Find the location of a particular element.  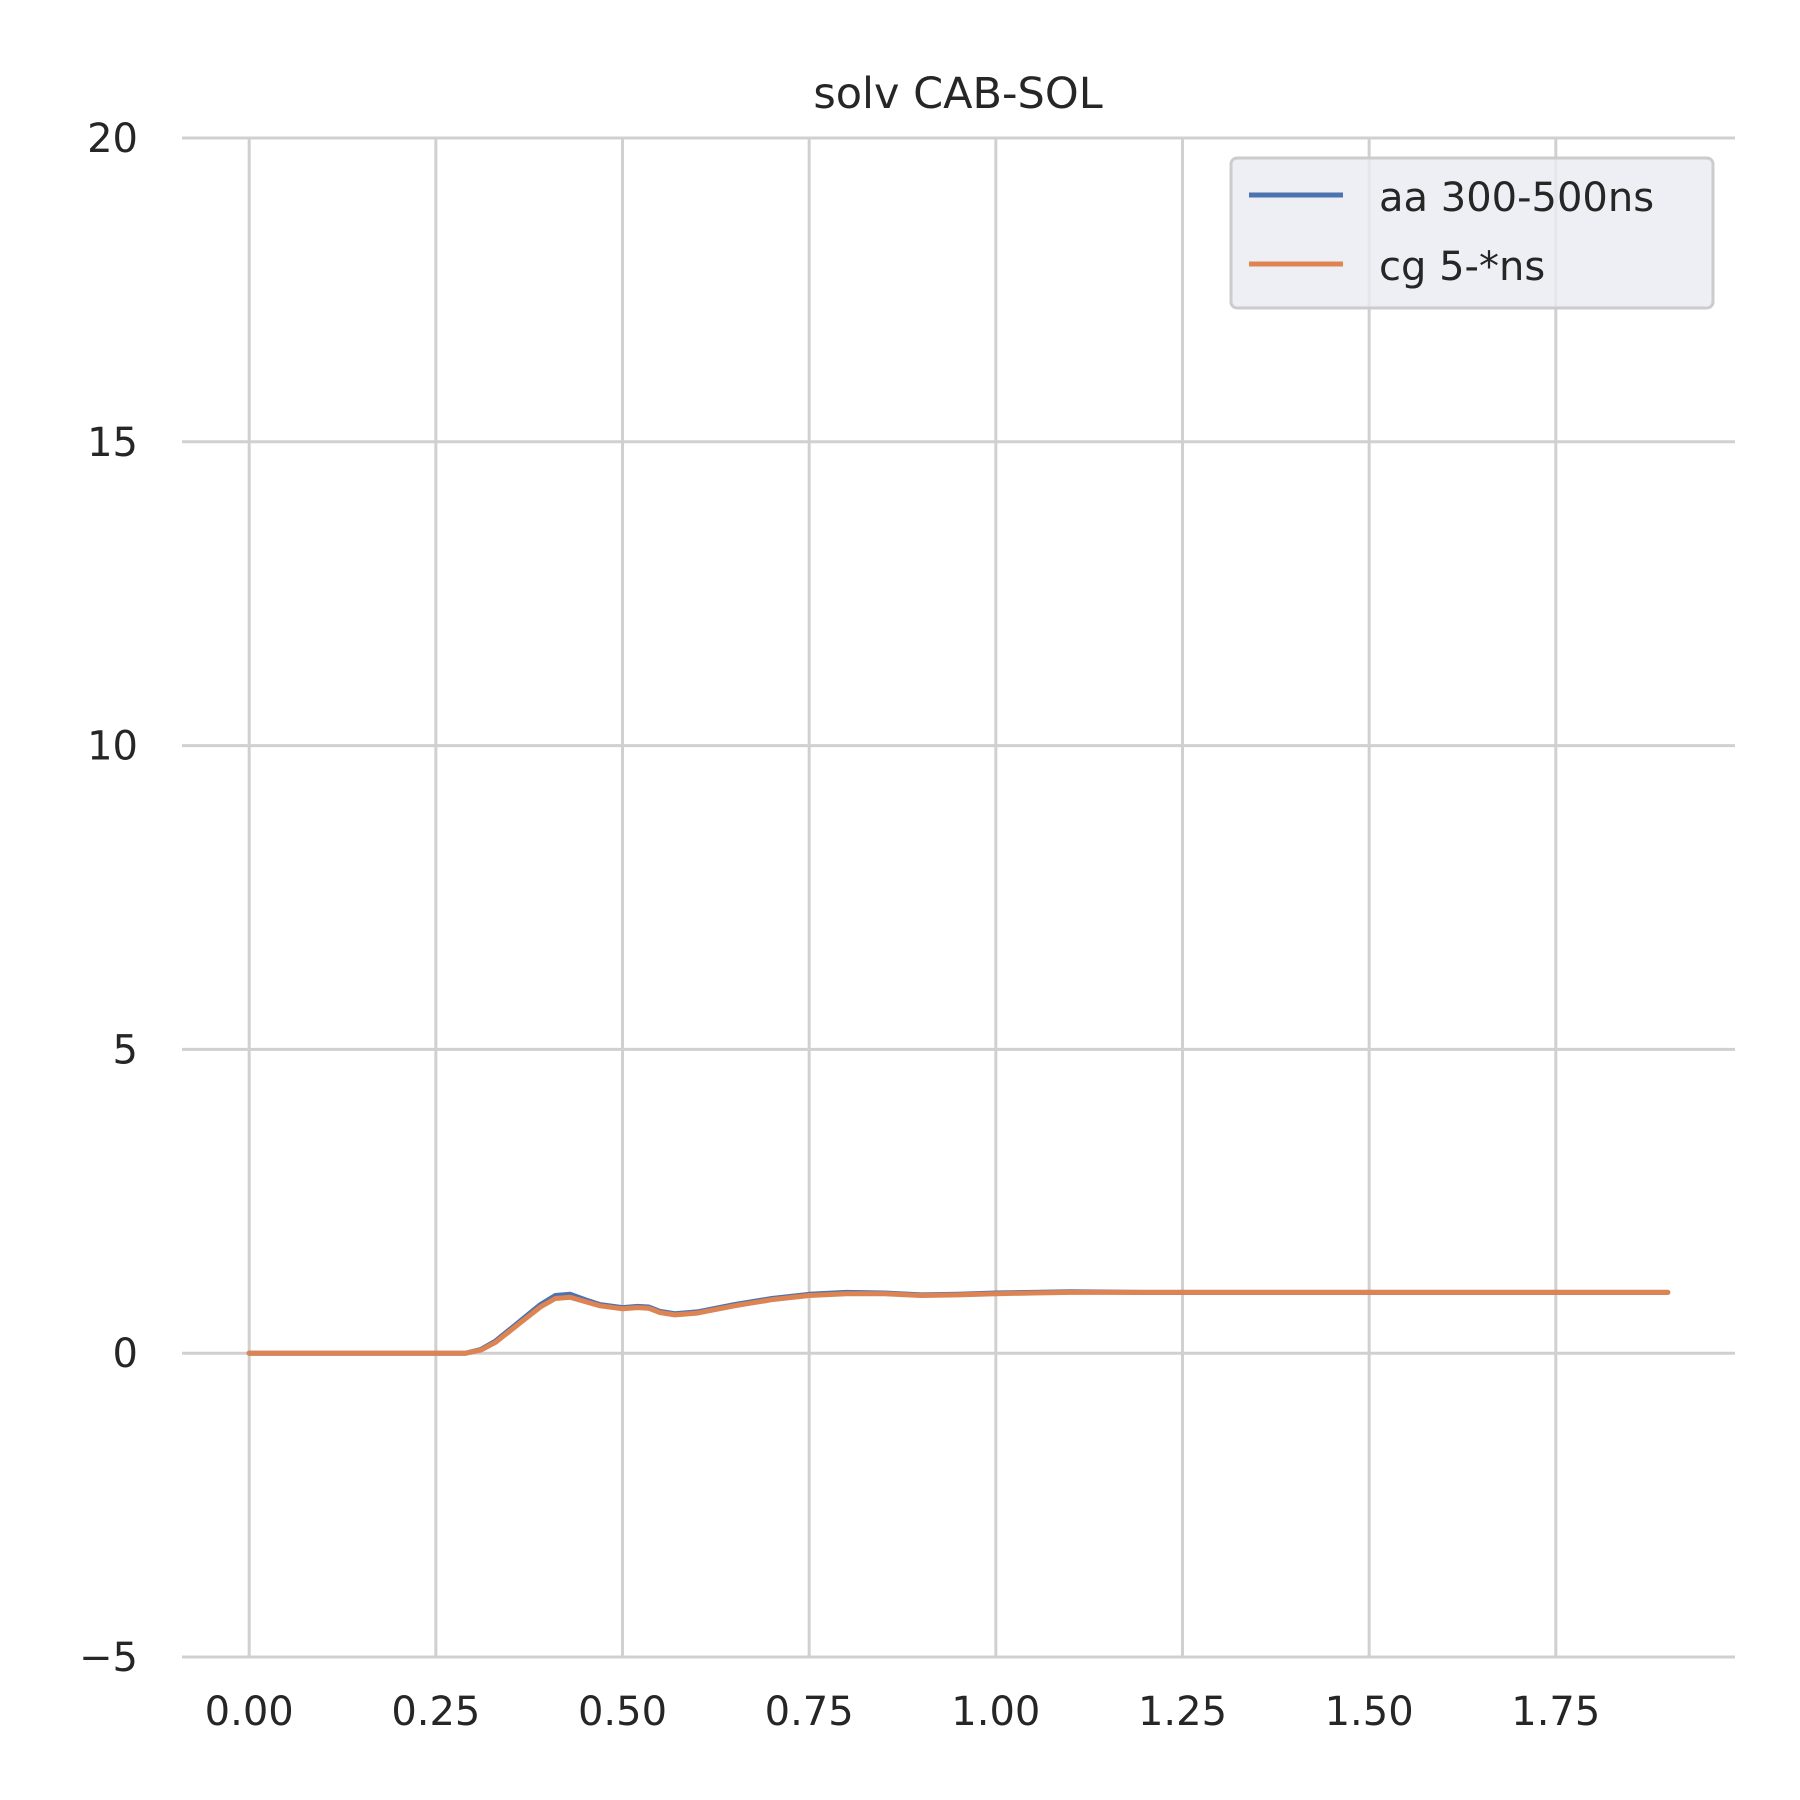

x-tick-label: 1.25 is located at coordinates (1182, 1712).